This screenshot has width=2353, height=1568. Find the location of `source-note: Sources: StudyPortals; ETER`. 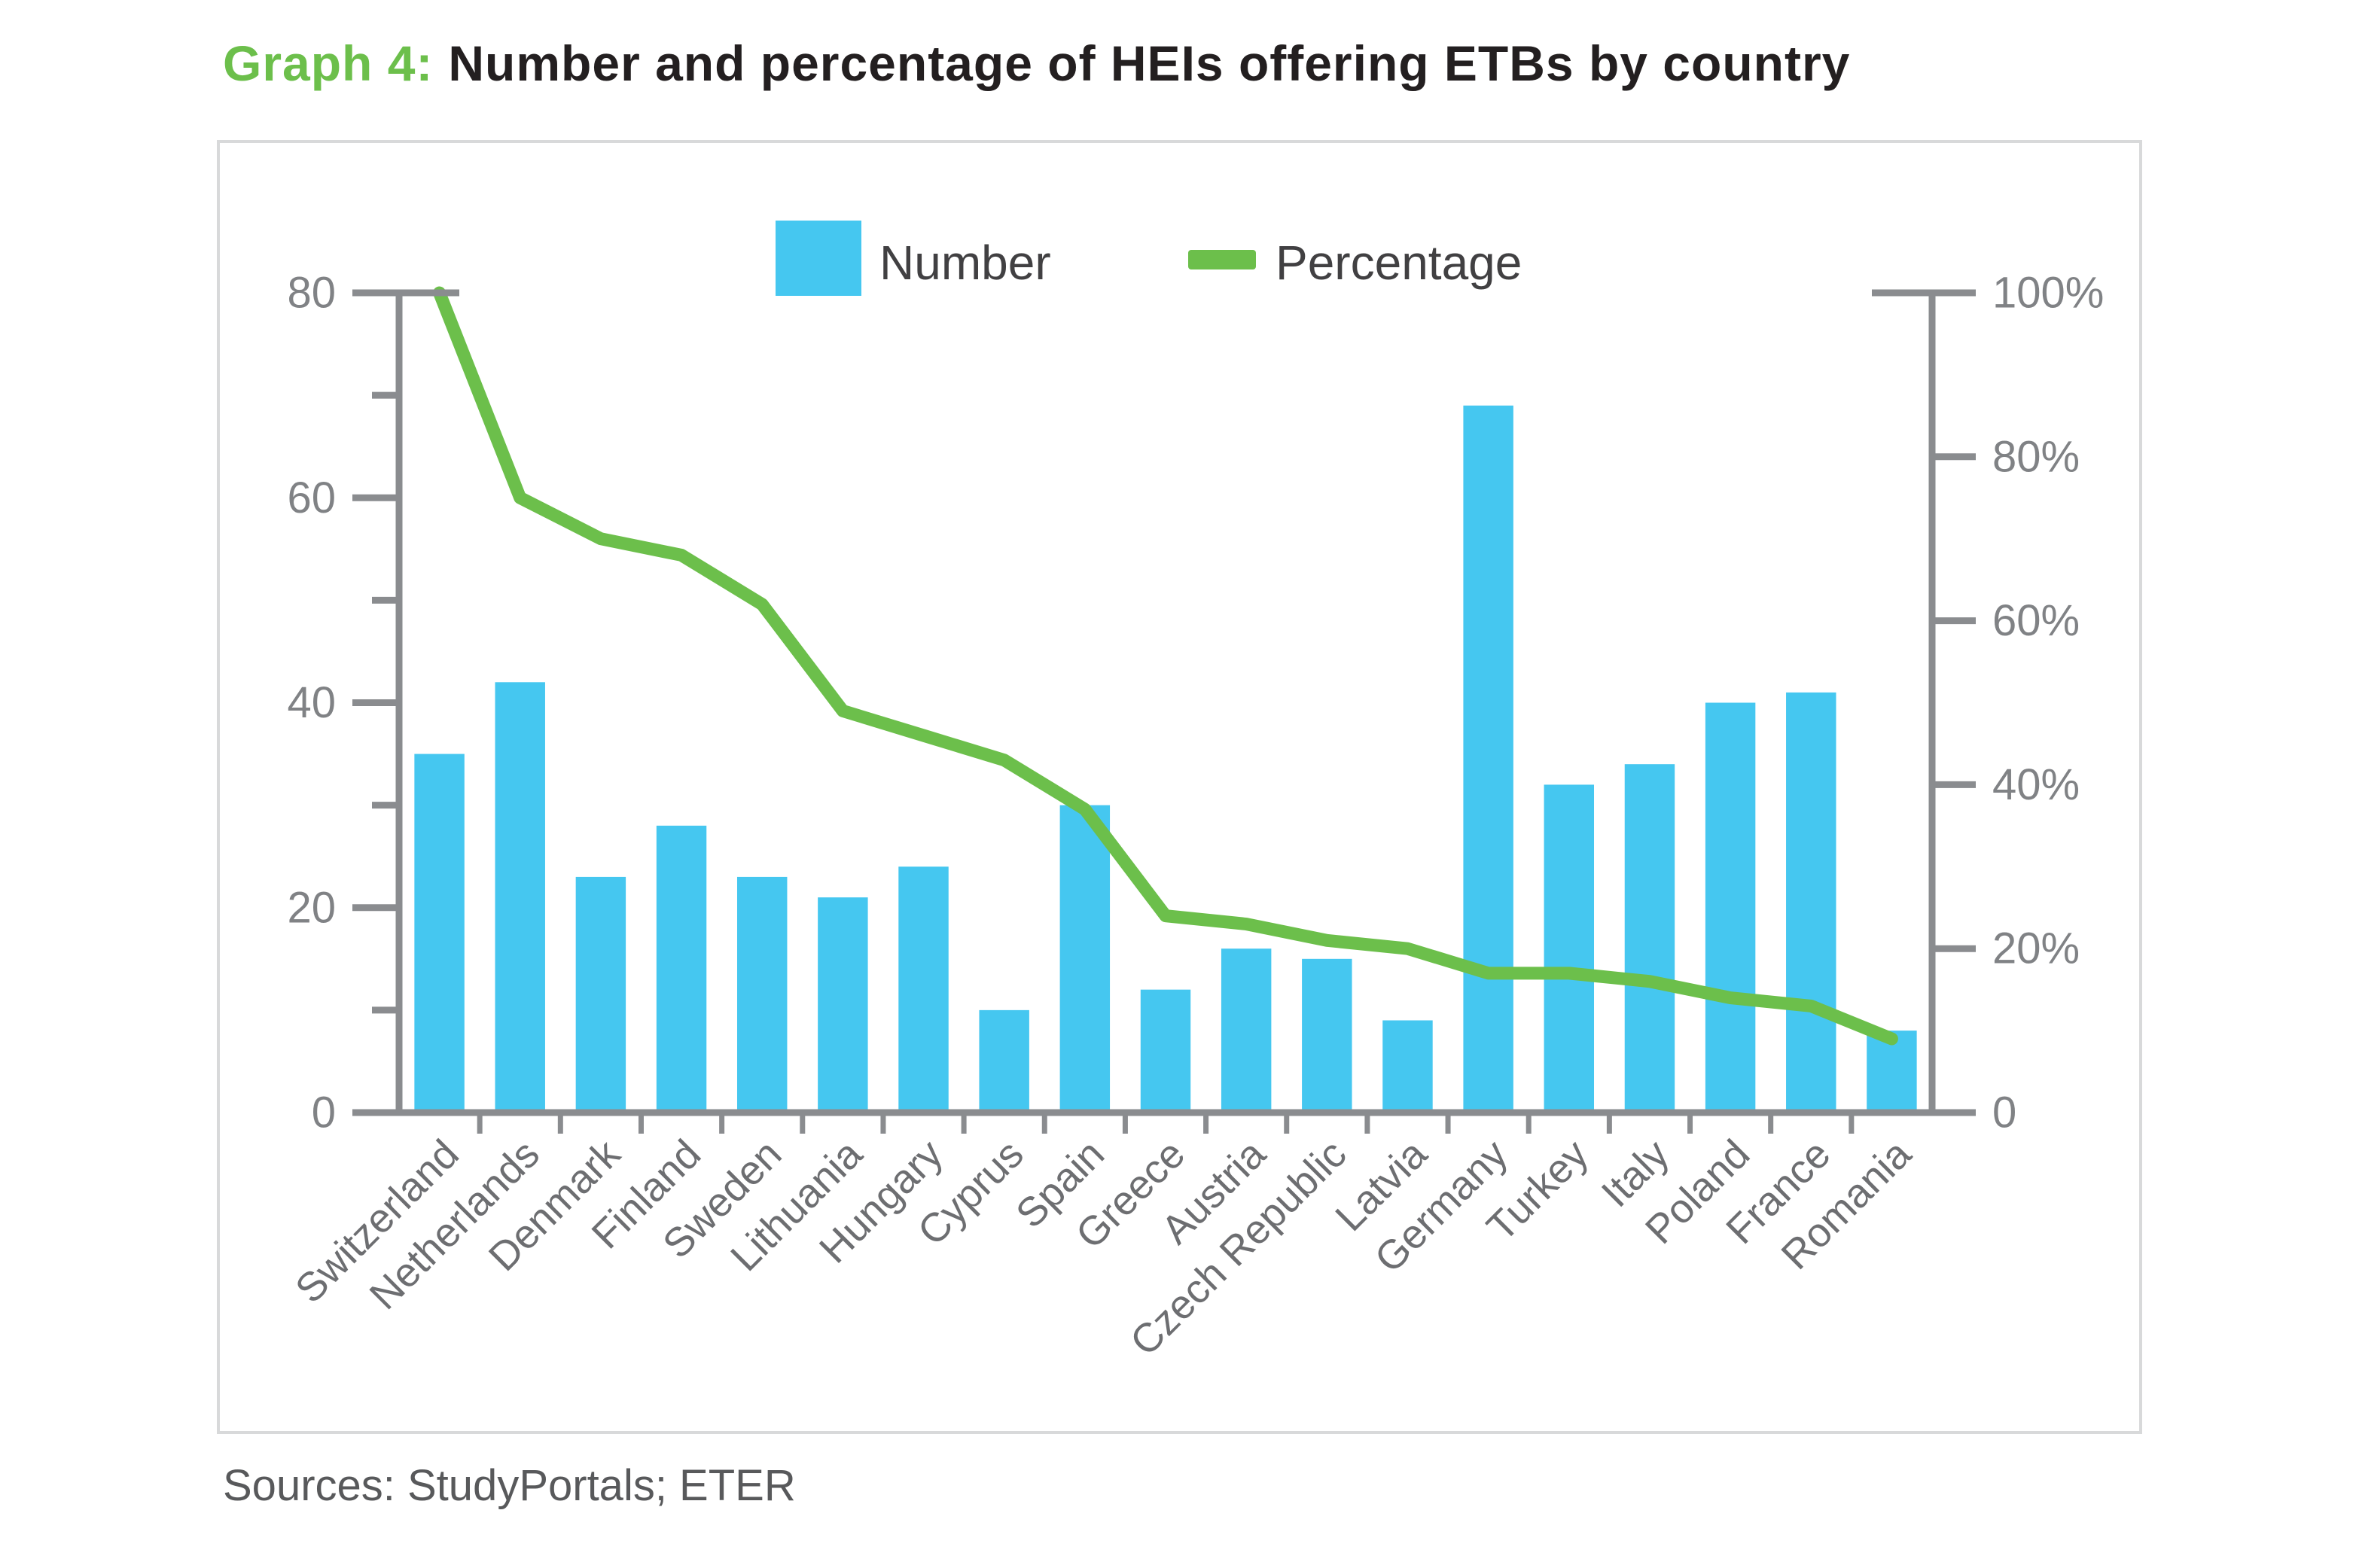

source-note: Sources: StudyPortals; ETER is located at coordinates (509, 1485).